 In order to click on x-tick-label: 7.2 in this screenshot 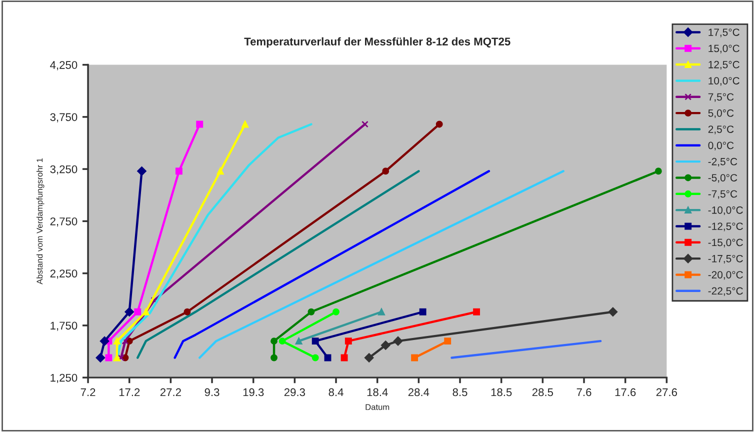, I will do `click(88, 392)`.